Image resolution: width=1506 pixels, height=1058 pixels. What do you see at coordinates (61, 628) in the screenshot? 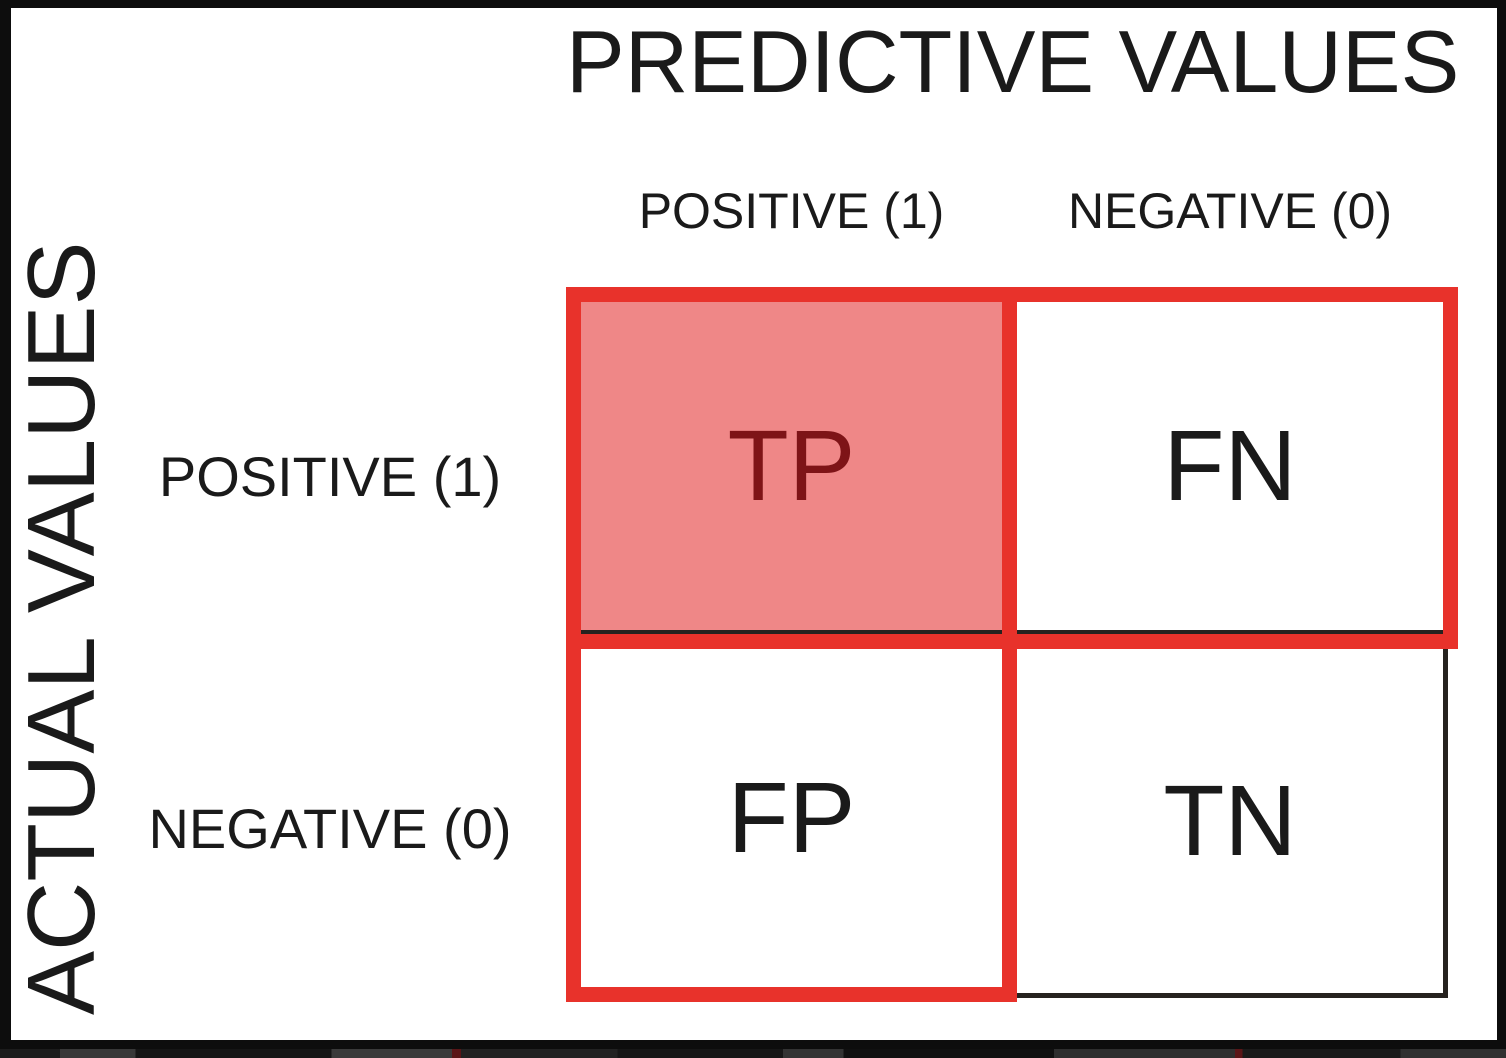
I see `actual-values-axis-label: ACTUAL VALUES` at bounding box center [61, 628].